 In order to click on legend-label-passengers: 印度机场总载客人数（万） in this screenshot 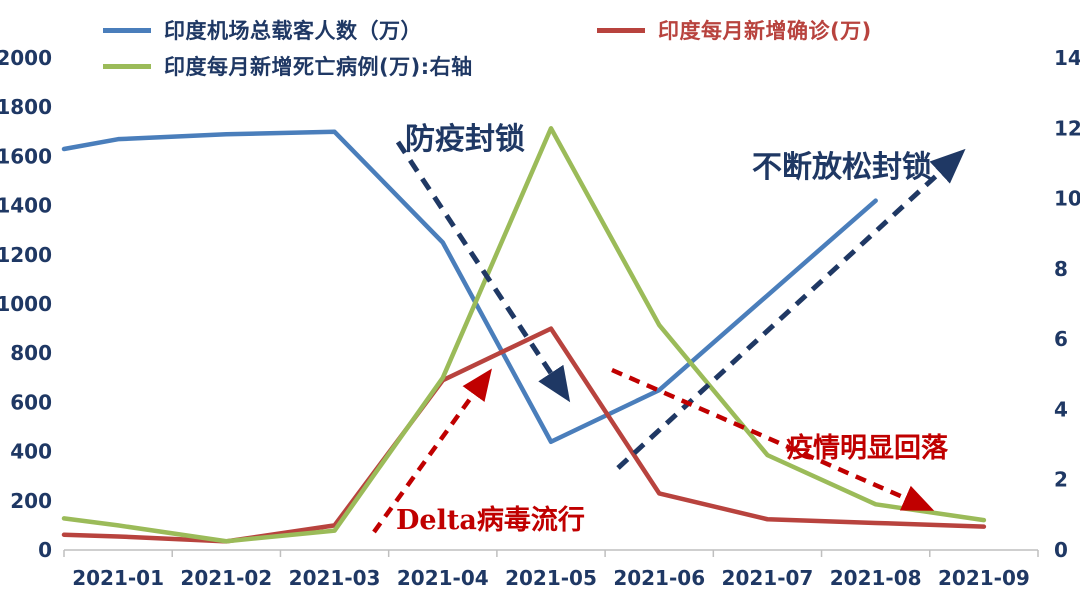, I will do `click(293, 31)`.